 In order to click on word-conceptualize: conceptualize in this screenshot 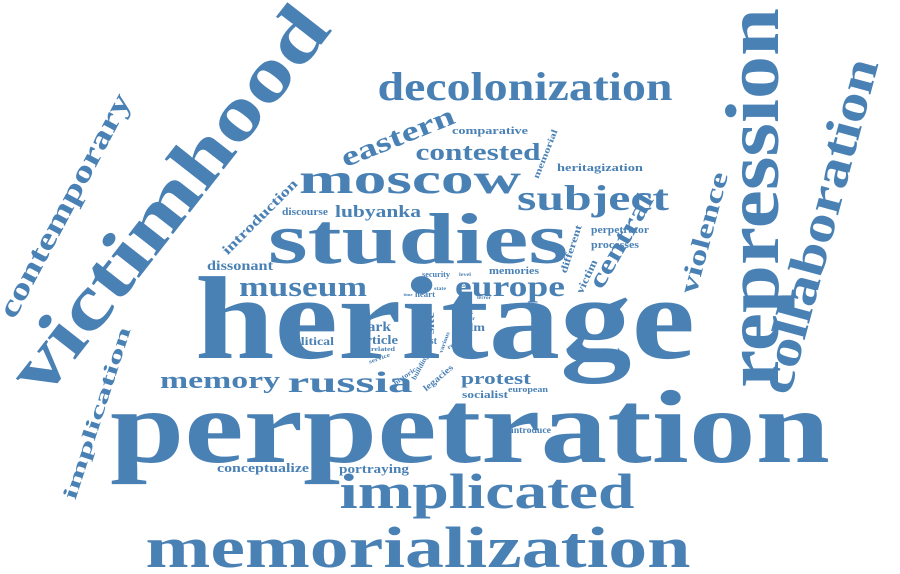, I will do `click(263, 467)`.